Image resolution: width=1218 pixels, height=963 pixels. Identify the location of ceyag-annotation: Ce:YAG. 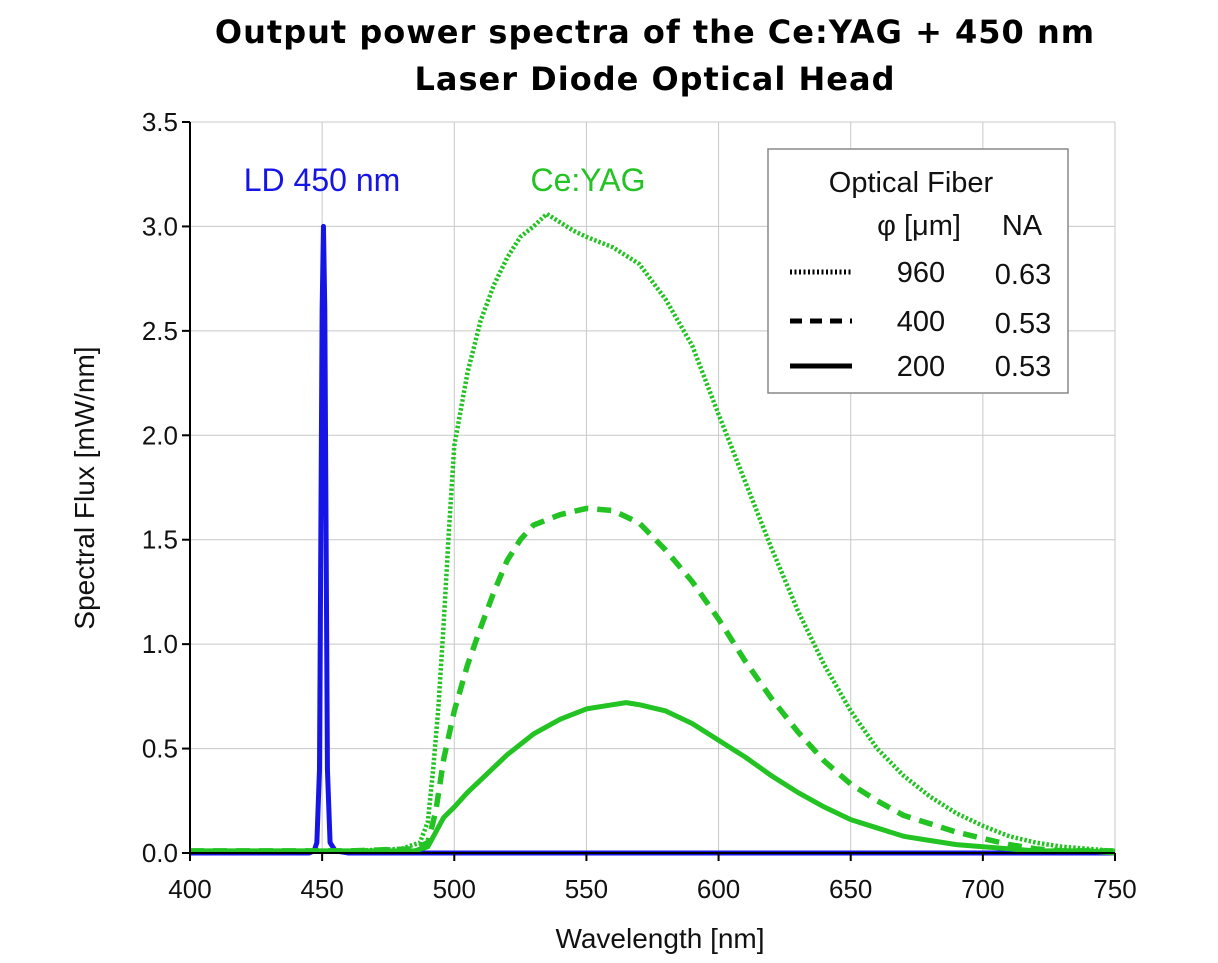
(588, 180).